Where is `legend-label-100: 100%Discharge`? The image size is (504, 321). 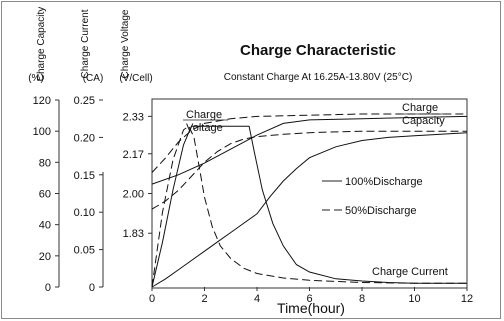 legend-label-100: 100%Discharge is located at coordinates (384, 182).